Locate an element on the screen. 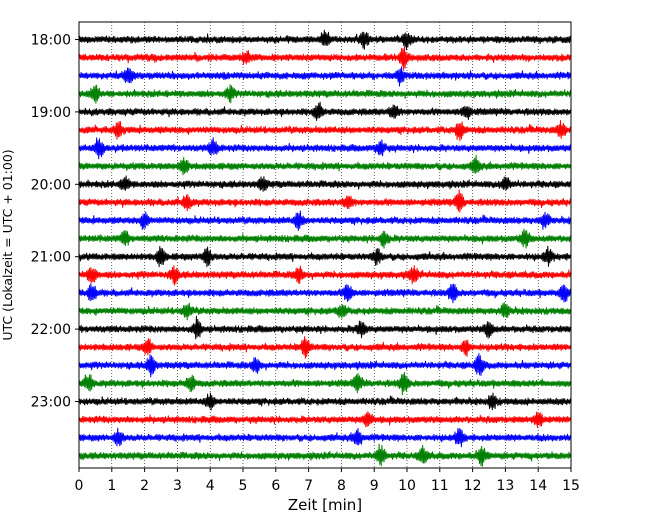 Image resolution: width=650 pixels, height=520 pixels. x-tick-label: 15 is located at coordinates (571, 486).